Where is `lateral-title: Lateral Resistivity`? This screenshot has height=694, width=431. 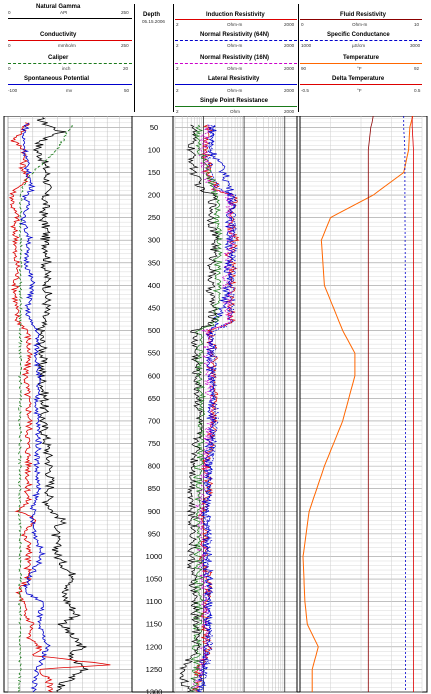
lateral-title: Lateral Resistivity is located at coordinates (234, 79).